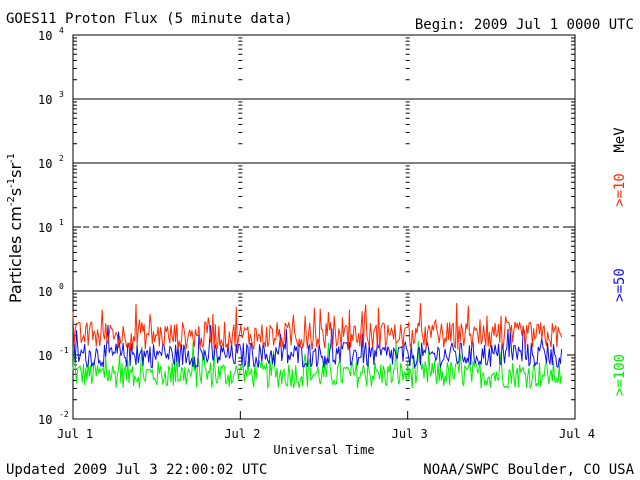  What do you see at coordinates (61, 30) in the screenshot?
I see `y-tick-exponent: 4` at bounding box center [61, 30].